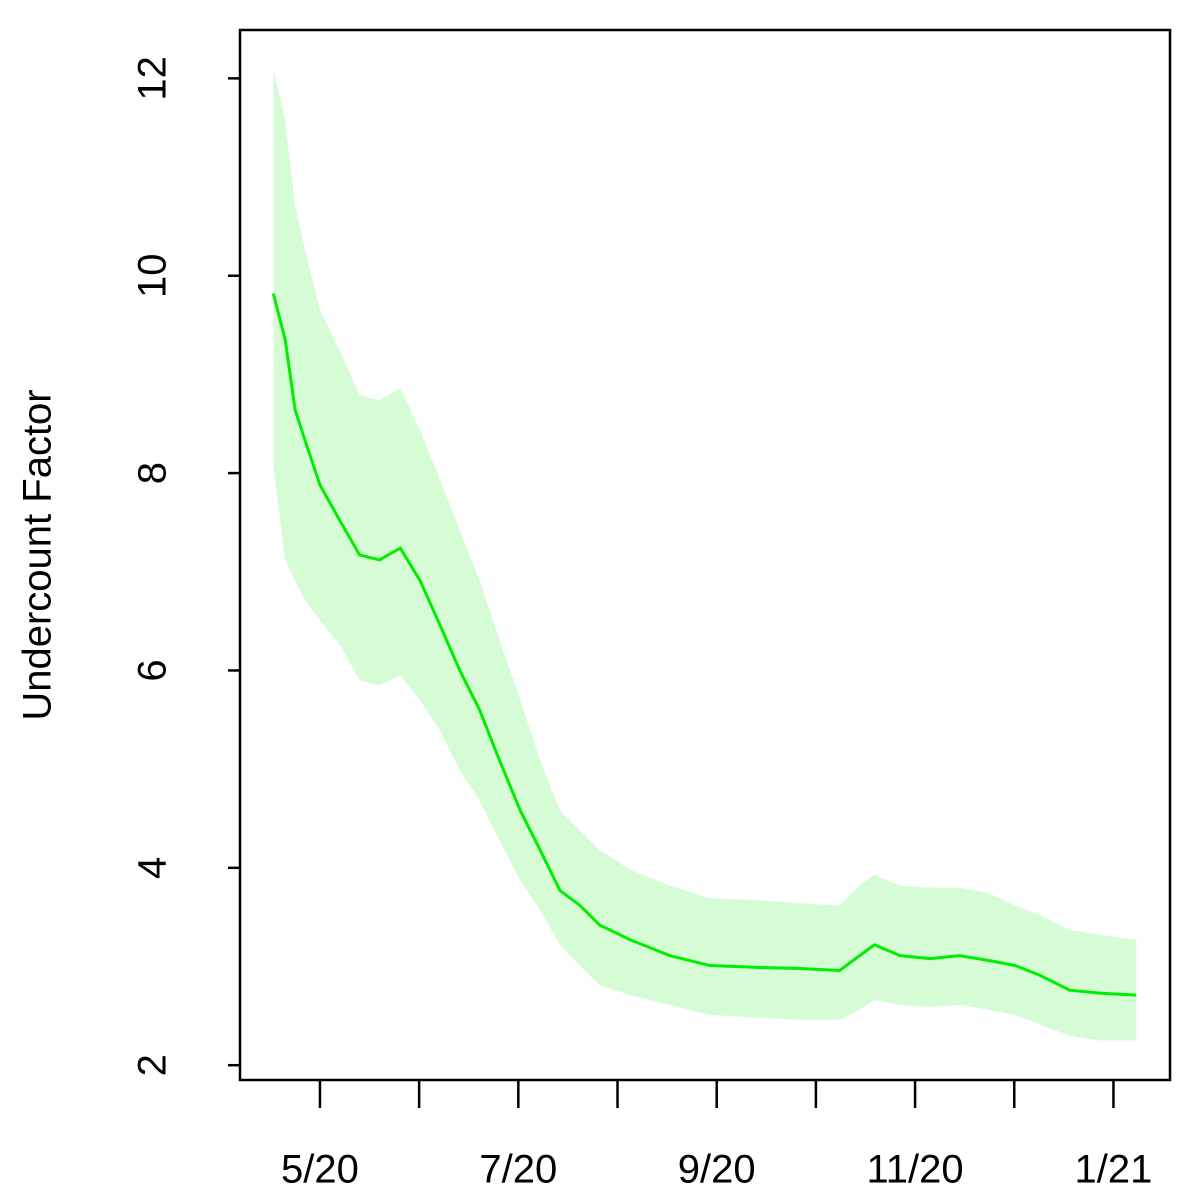 The height and width of the screenshot is (1200, 1200). What do you see at coordinates (153, 275) in the screenshot?
I see `y-tick-label: 10` at bounding box center [153, 275].